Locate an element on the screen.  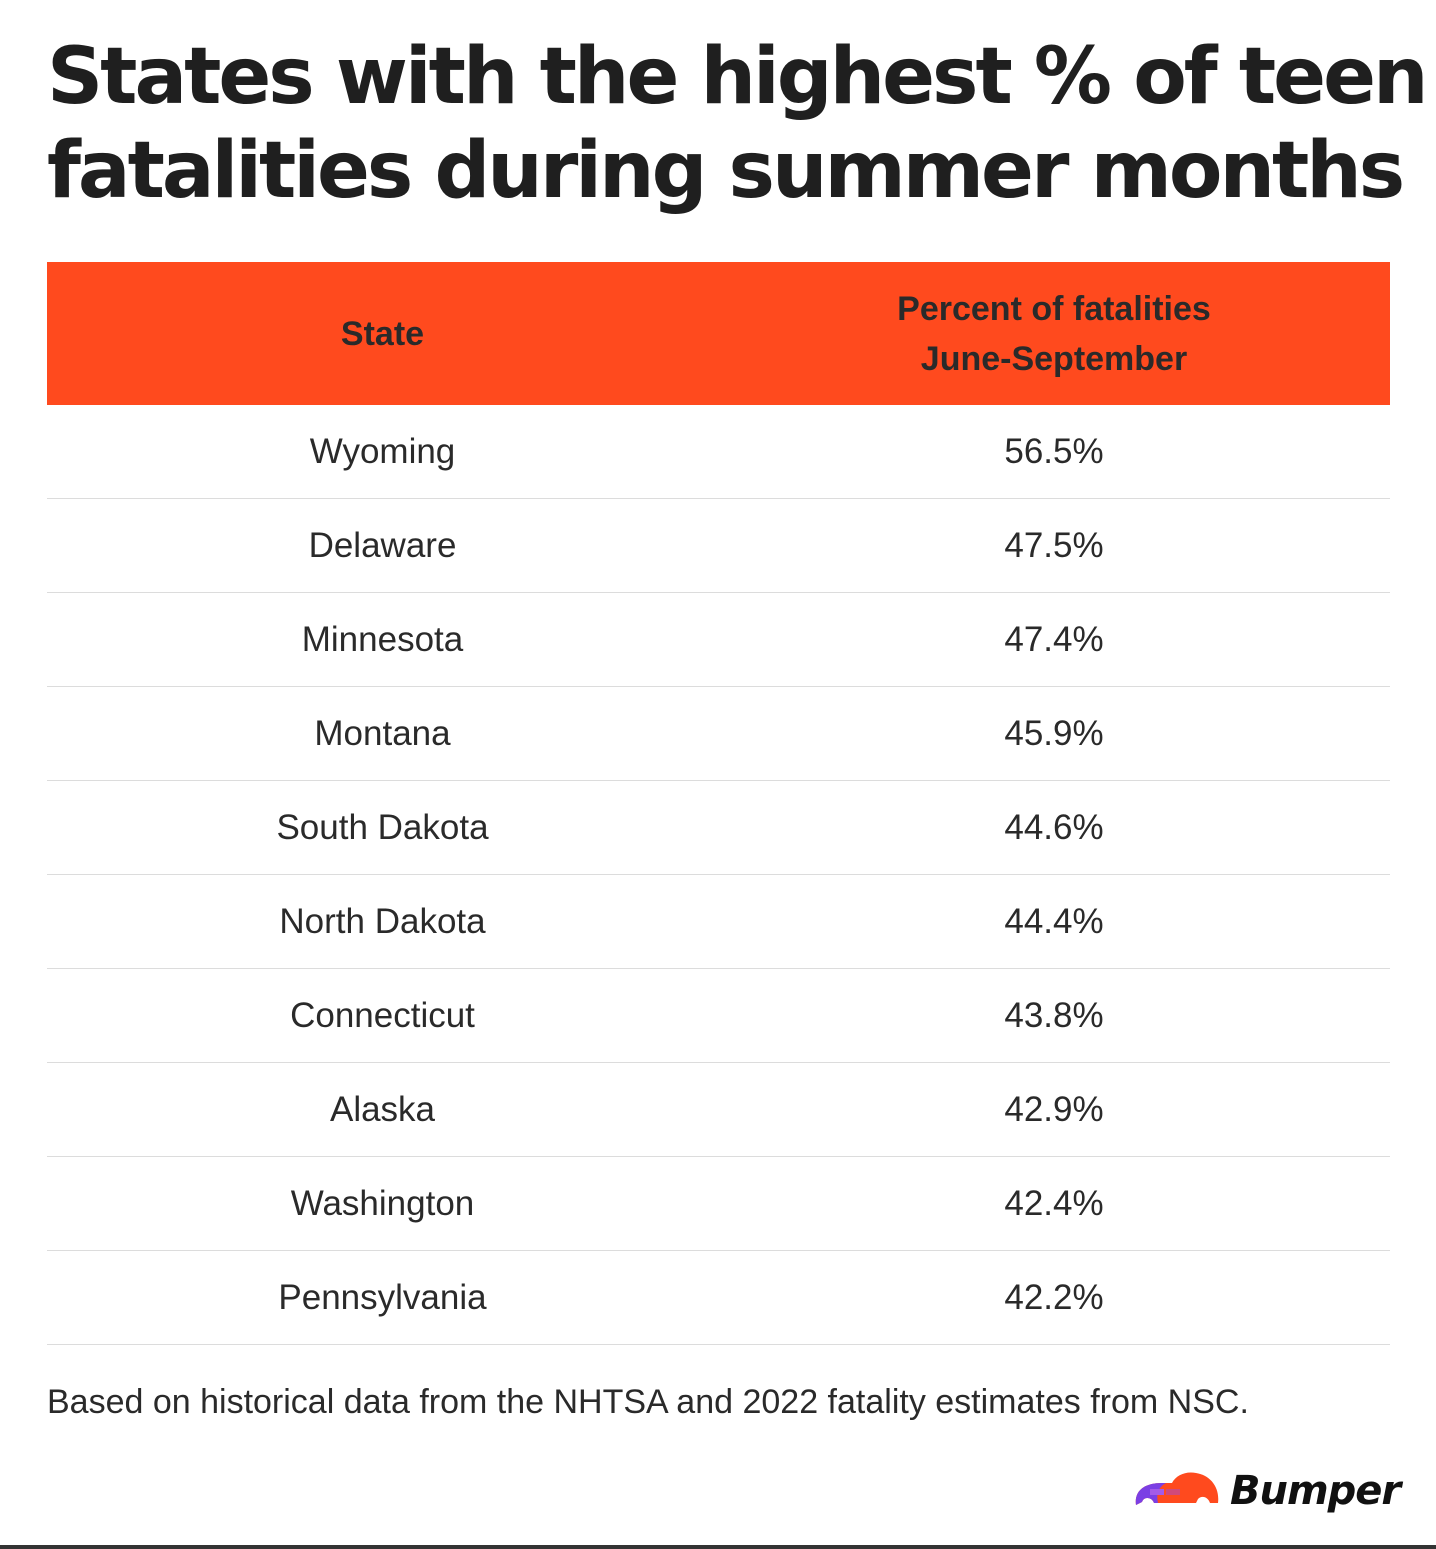
percent-cell: 43.8% is located at coordinates (1054, 1015).